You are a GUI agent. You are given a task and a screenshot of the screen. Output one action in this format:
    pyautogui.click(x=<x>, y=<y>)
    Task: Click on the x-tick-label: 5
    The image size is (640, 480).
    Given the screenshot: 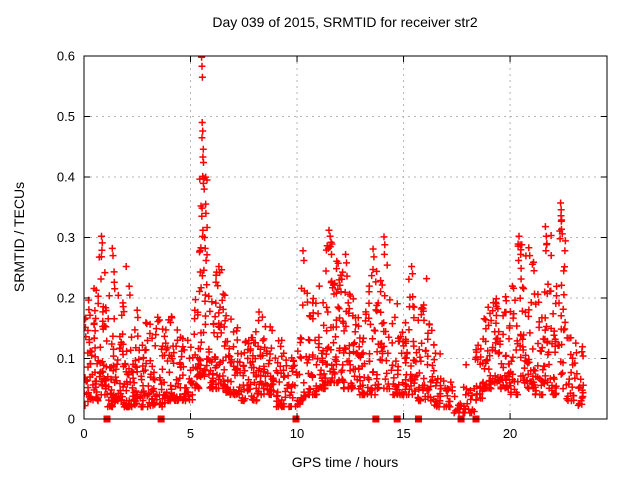 What is the action you would take?
    pyautogui.click(x=190, y=433)
    